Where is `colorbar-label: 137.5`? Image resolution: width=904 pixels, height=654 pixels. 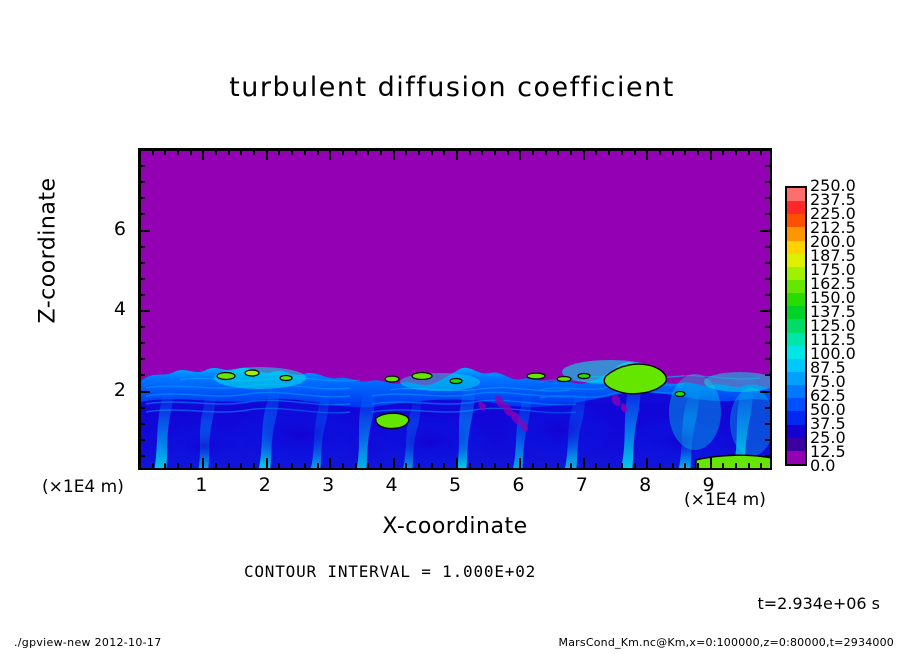
colorbar-label: 137.5 is located at coordinates (833, 311).